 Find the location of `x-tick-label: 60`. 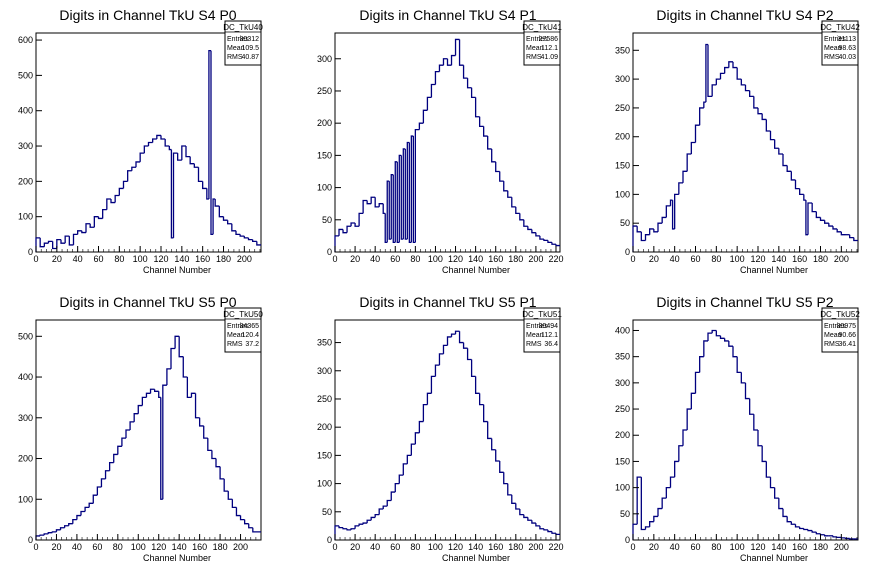

x-tick-label: 60 is located at coordinates (395, 547).